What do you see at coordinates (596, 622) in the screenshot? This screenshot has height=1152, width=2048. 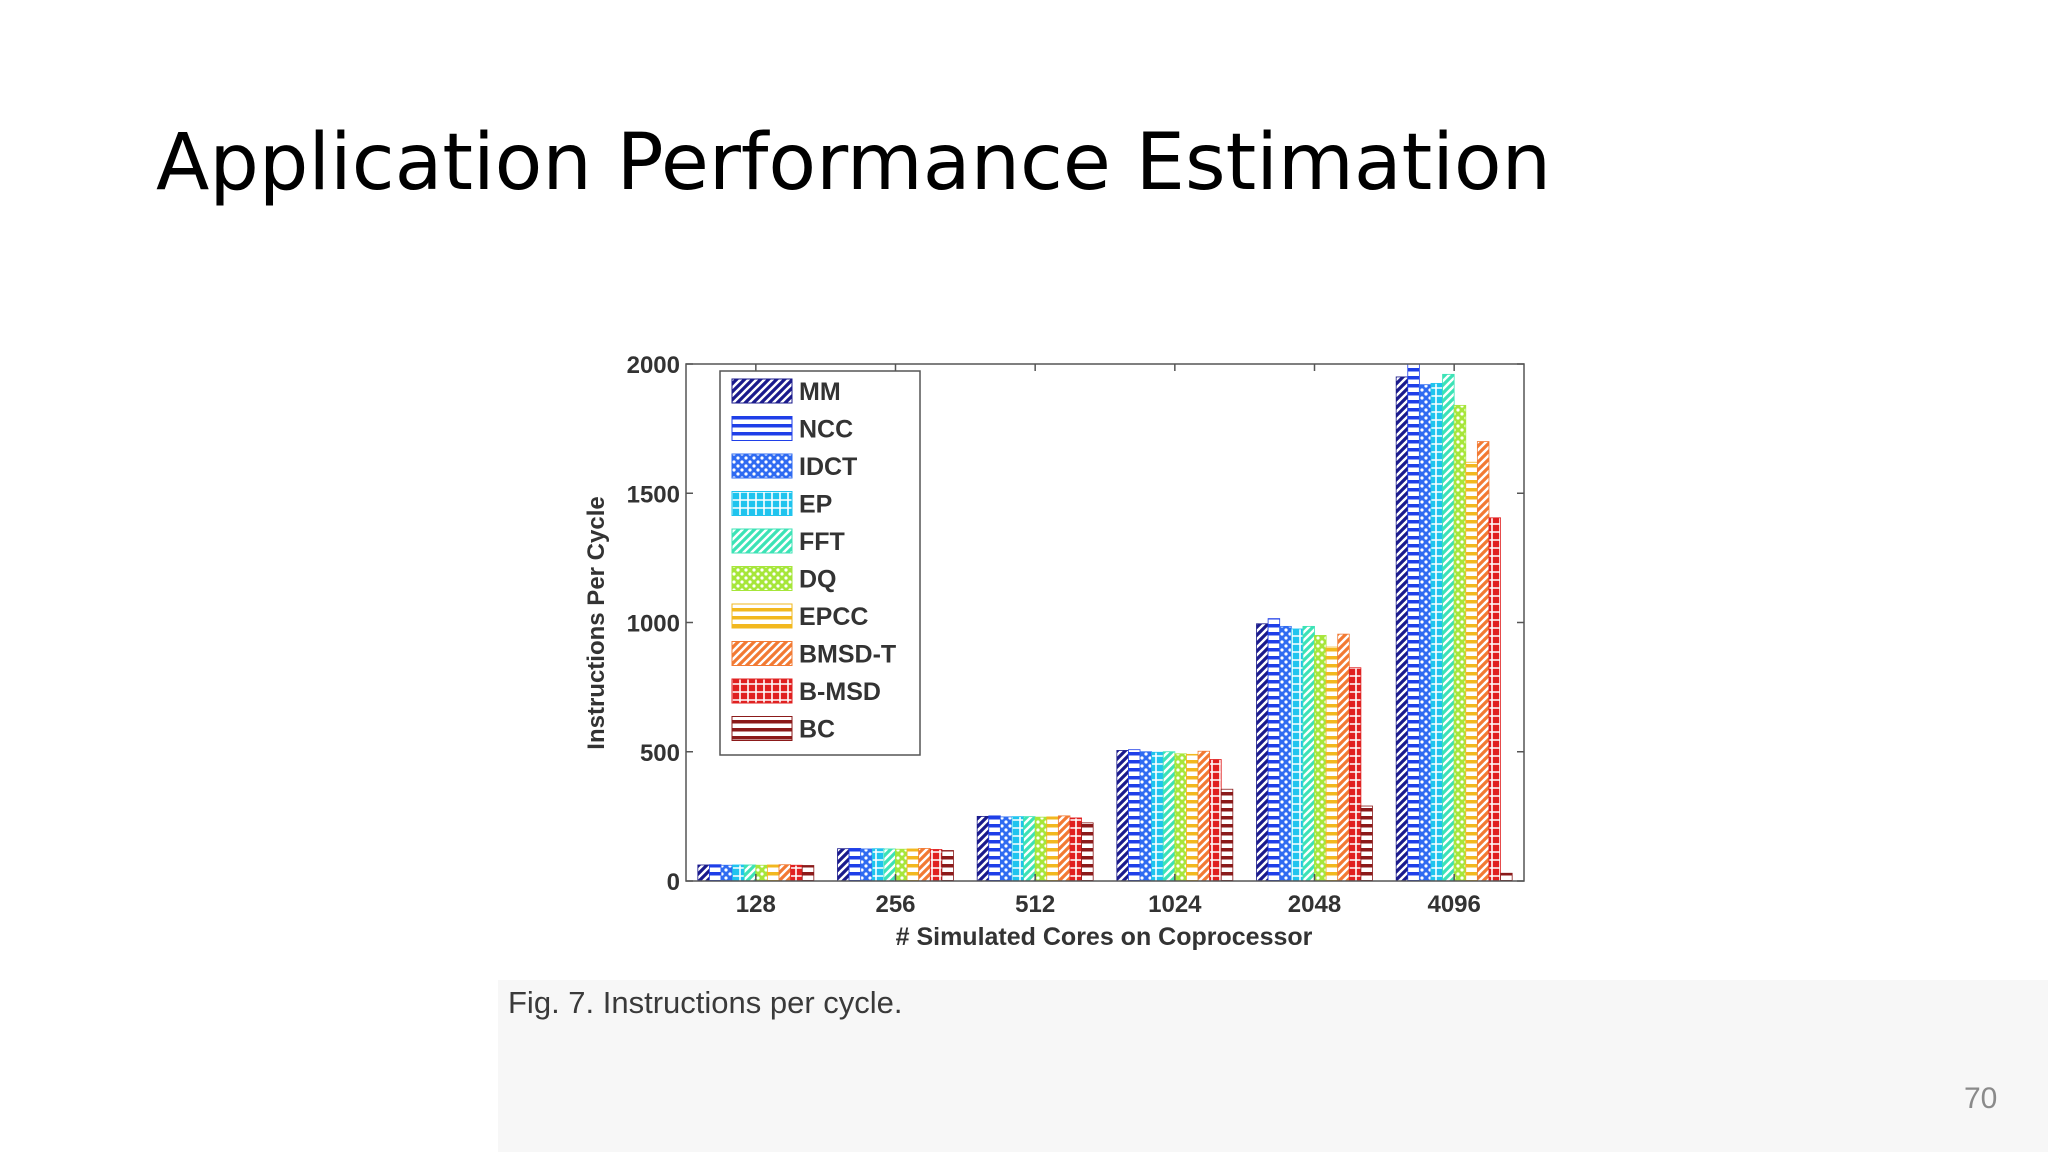 I see `y-axis-label: Instructions Per Cycle` at bounding box center [596, 622].